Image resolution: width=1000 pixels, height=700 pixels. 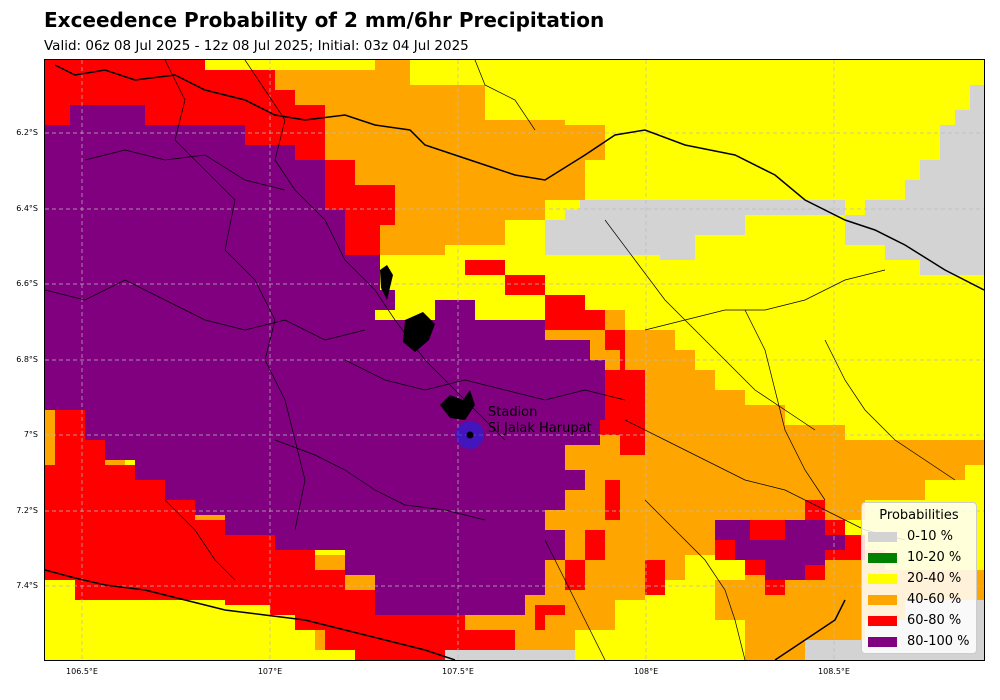 I want to click on lat-tick-label: 7°S, so click(x=30, y=434).